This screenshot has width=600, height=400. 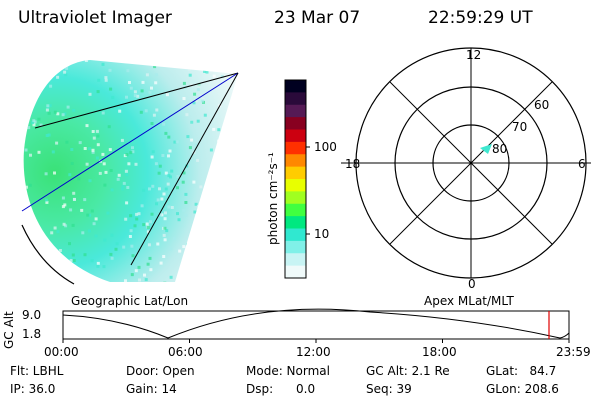 I want to click on polar-label-18: 18, so click(x=353, y=164).